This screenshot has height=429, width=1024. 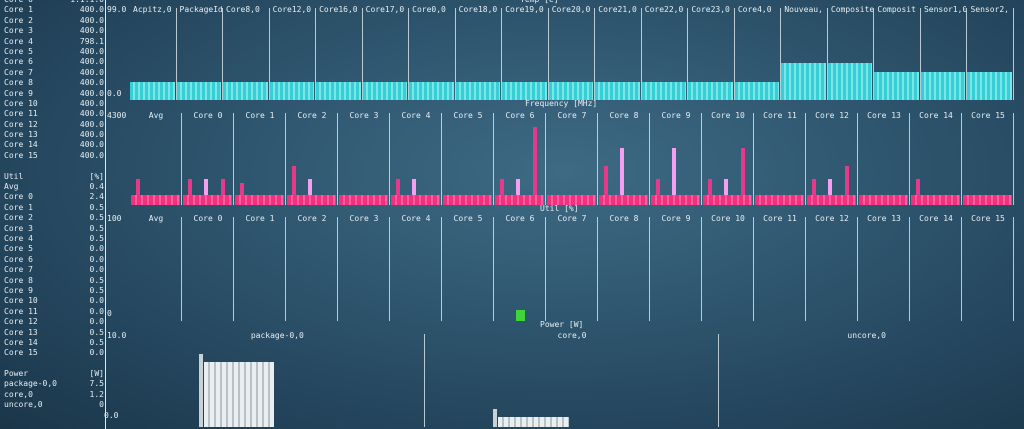 What do you see at coordinates (832, 115) in the screenshot?
I see `freq-core-label: Core 12` at bounding box center [832, 115].